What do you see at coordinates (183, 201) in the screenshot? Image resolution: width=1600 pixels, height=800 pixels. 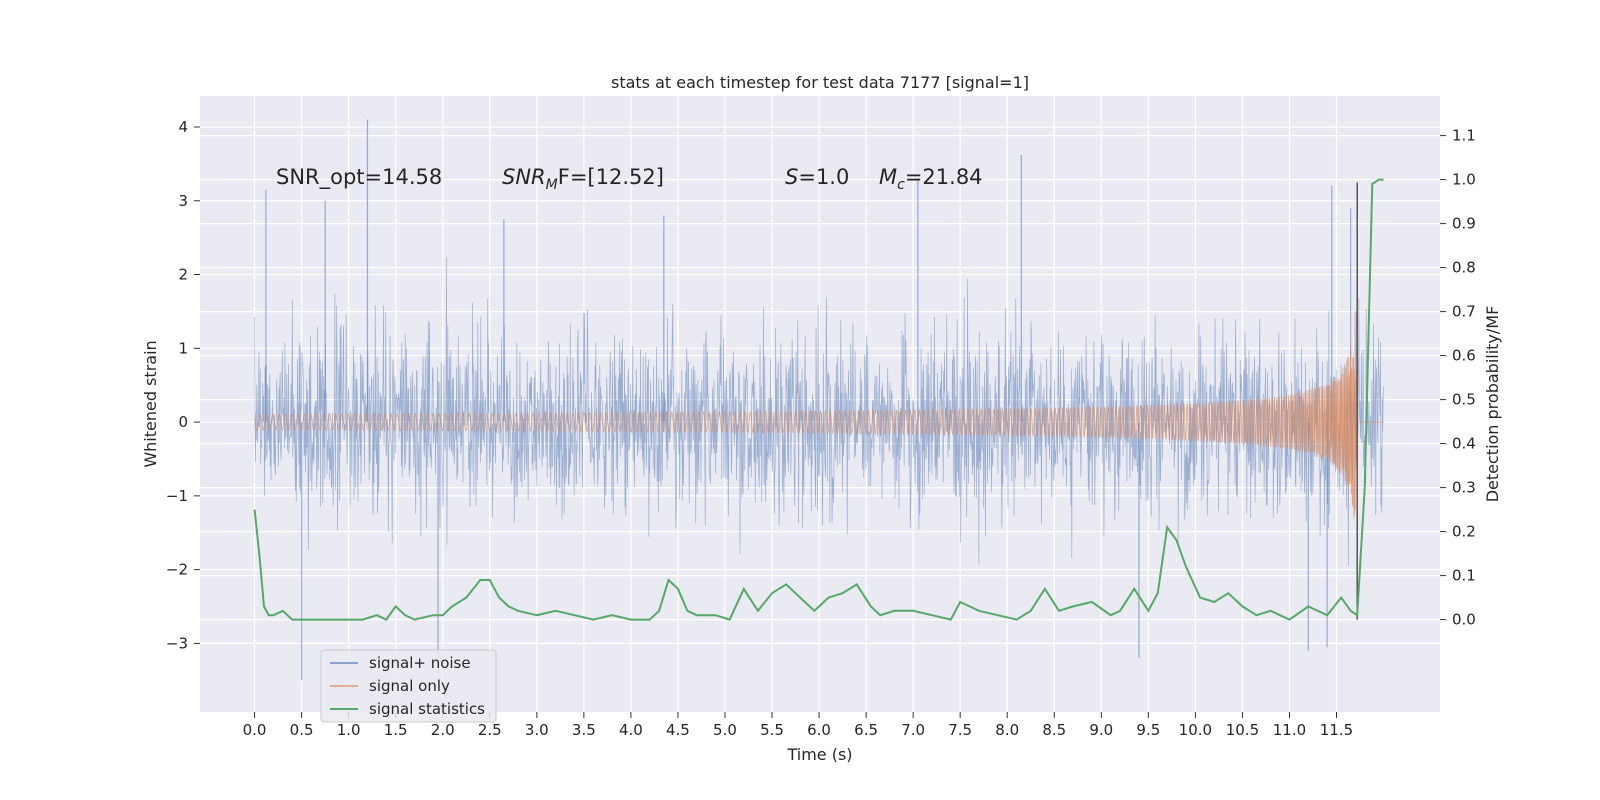 I see `y-tick-label: 3` at bounding box center [183, 201].